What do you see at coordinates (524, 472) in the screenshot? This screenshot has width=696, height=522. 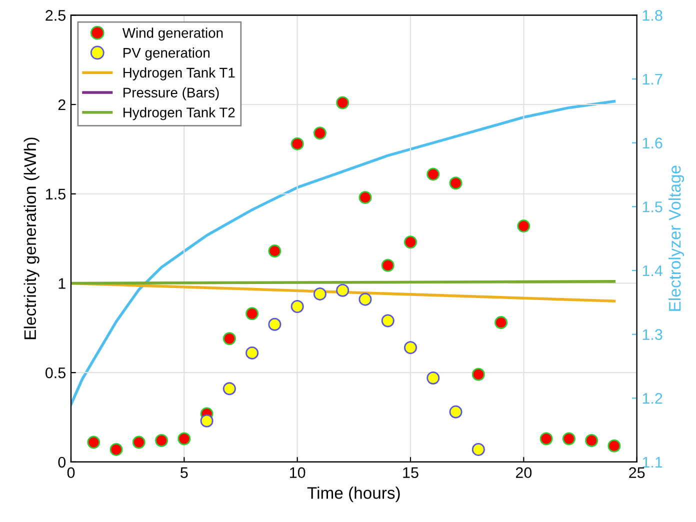 I see `x-tick-label: 20` at bounding box center [524, 472].